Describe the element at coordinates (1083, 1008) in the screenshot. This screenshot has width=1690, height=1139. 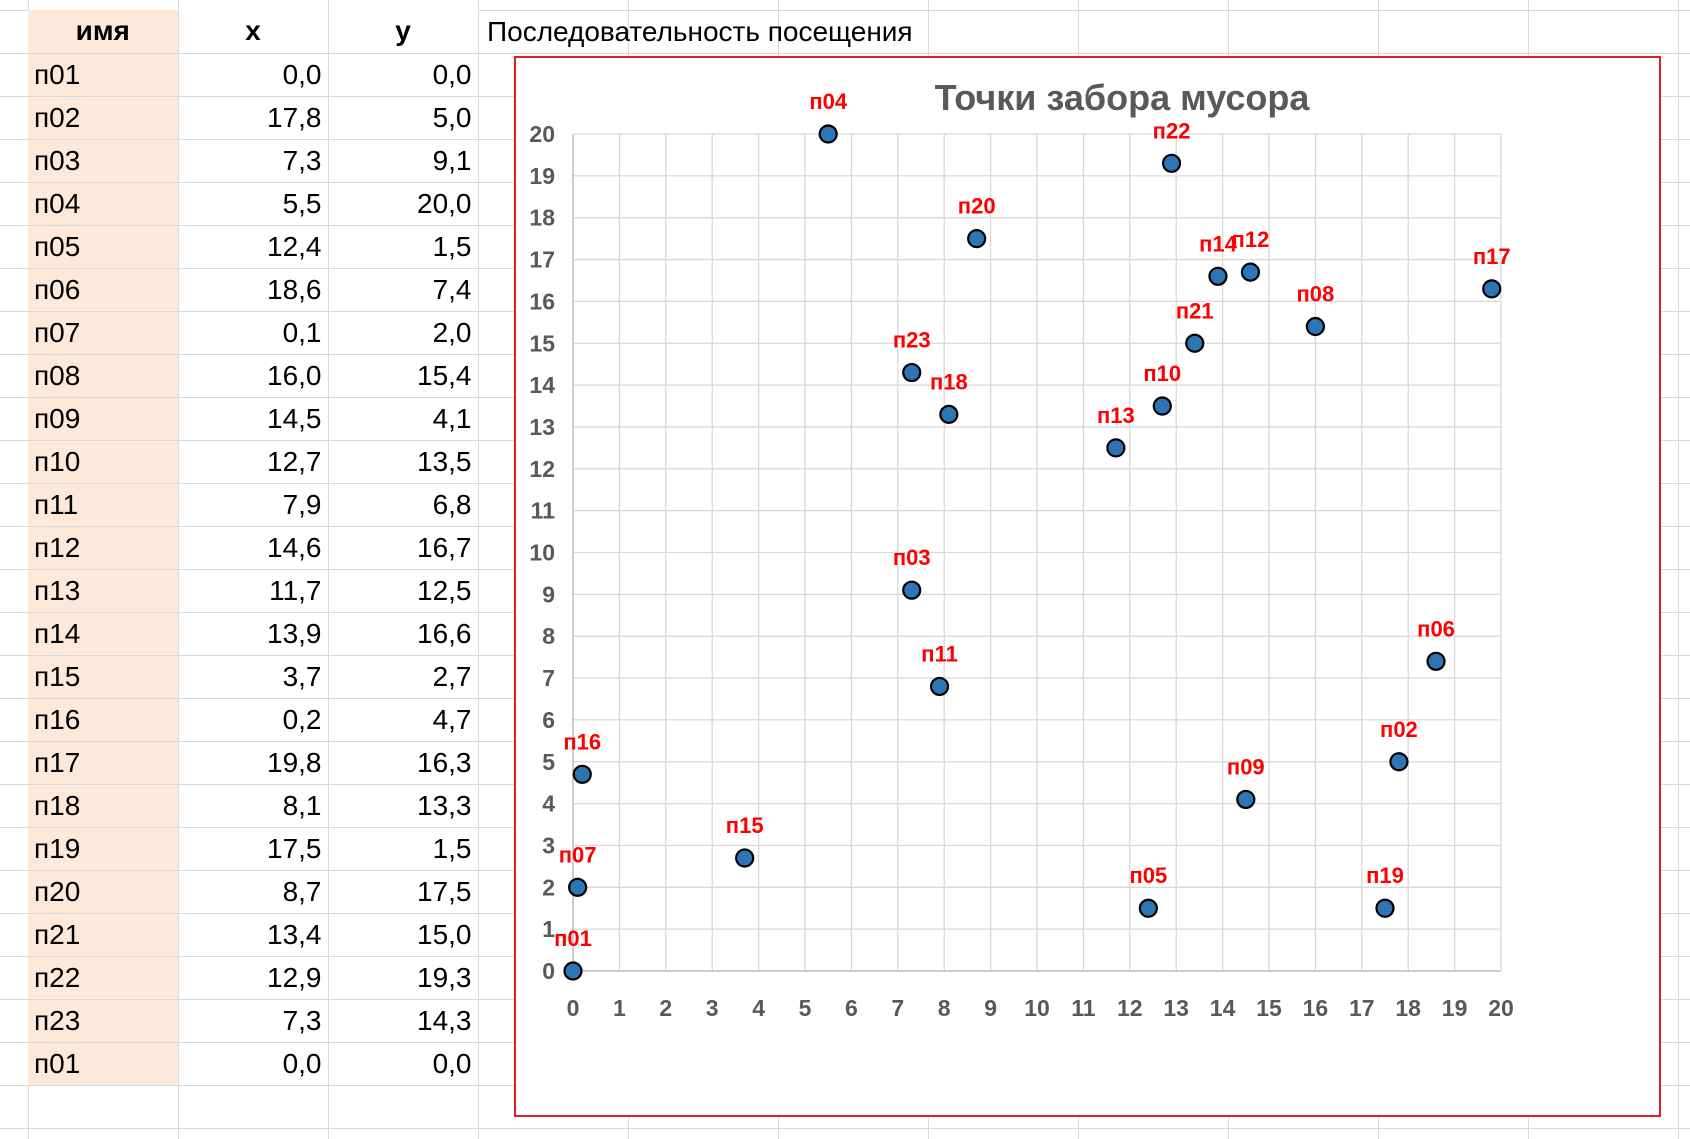
I see `x-tick-label: 11` at that location.